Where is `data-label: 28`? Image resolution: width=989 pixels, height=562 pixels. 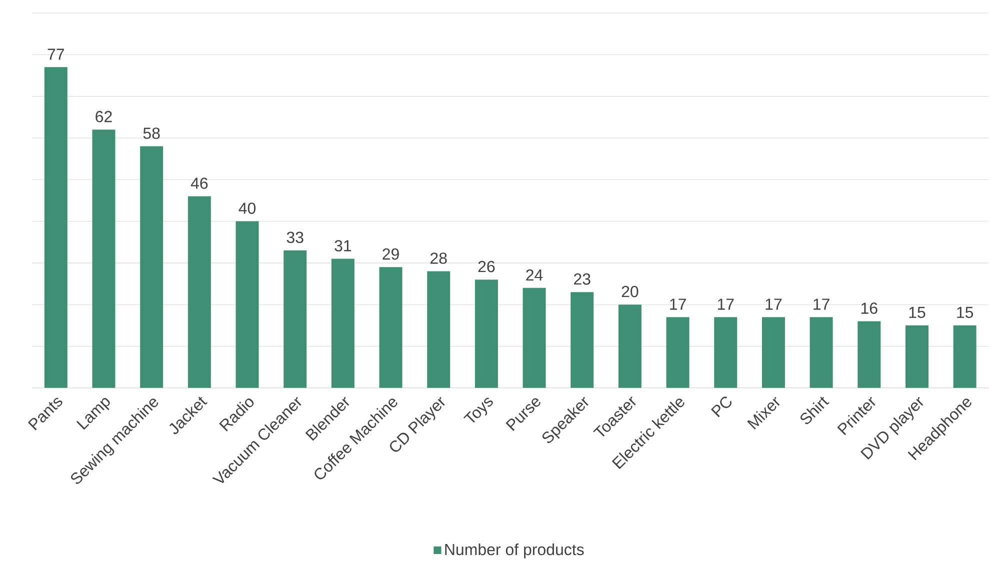 data-label: 28 is located at coordinates (438, 258).